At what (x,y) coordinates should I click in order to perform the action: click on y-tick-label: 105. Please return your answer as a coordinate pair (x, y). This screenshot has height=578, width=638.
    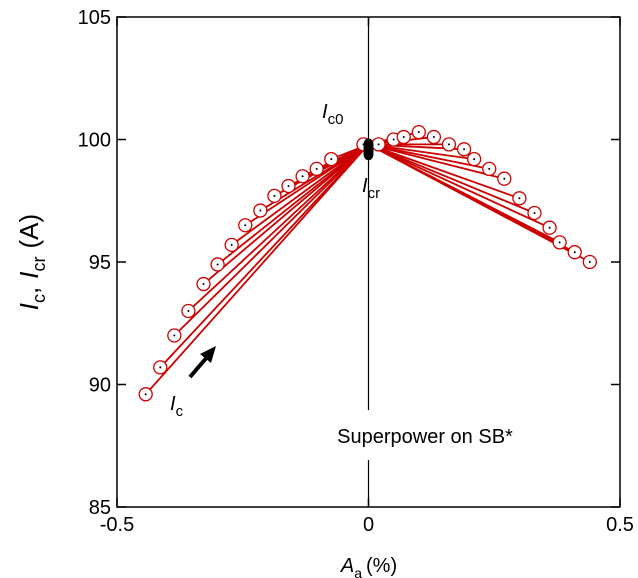
    Looking at the image, I should click on (94, 18).